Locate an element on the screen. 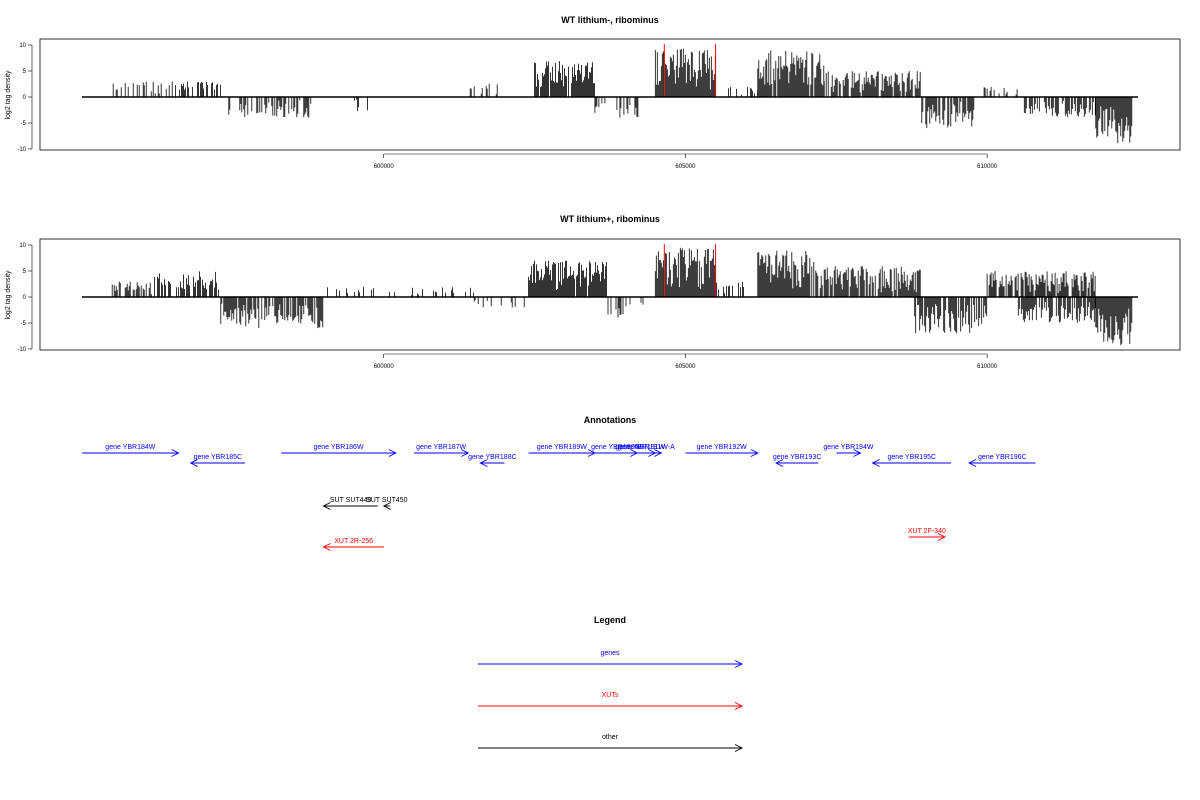 Image resolution: width=1200 pixels, height=800 pixels. annotation-label: gene YBR189W is located at coordinates (562, 447).